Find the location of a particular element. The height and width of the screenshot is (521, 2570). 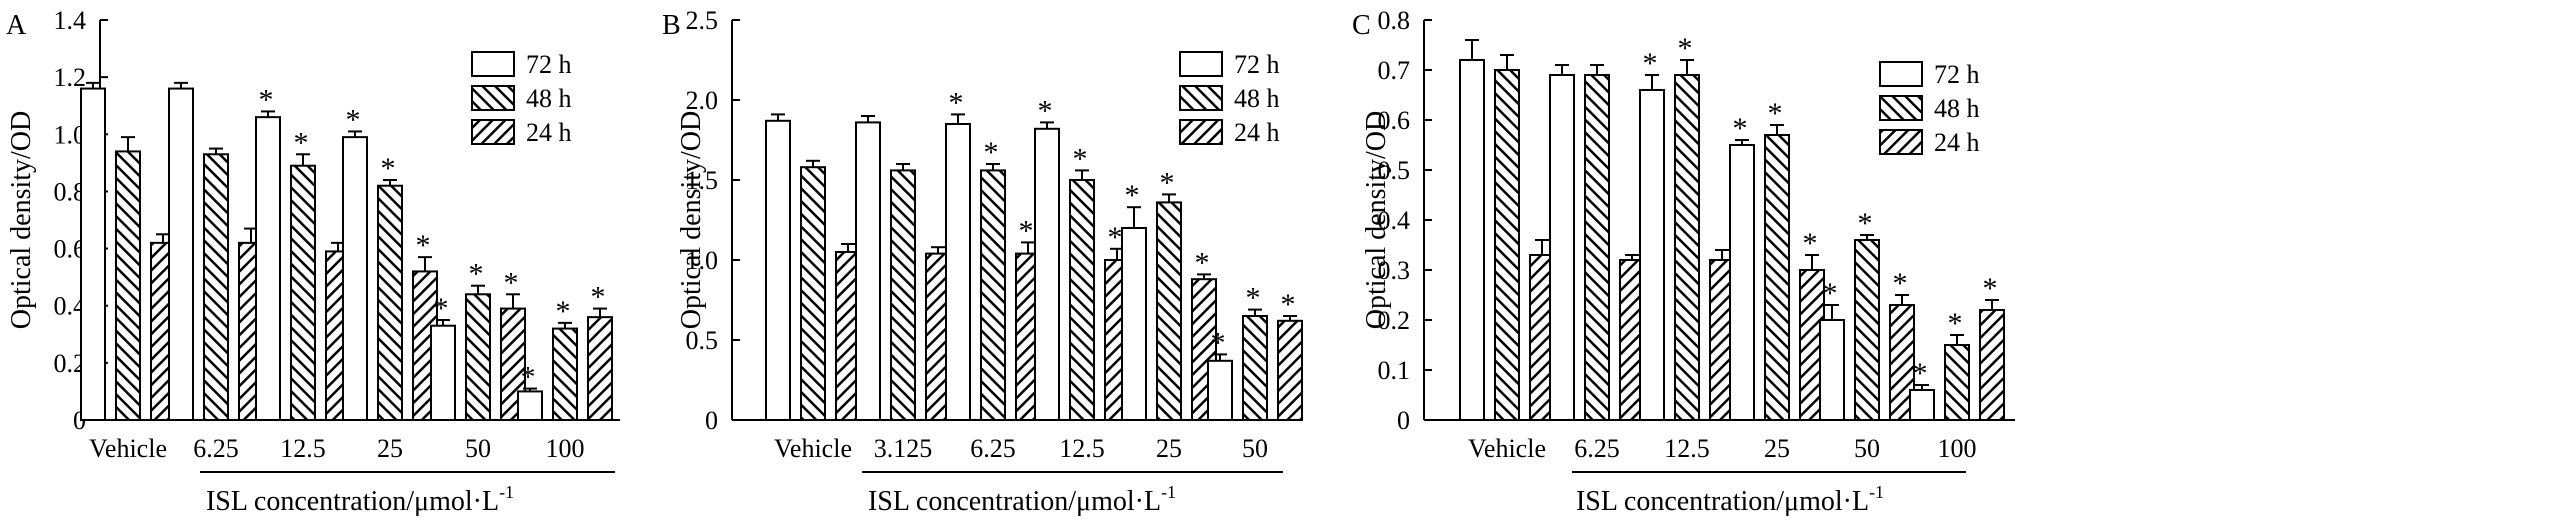

y-tick-label: 0.6 is located at coordinates (1394, 120).